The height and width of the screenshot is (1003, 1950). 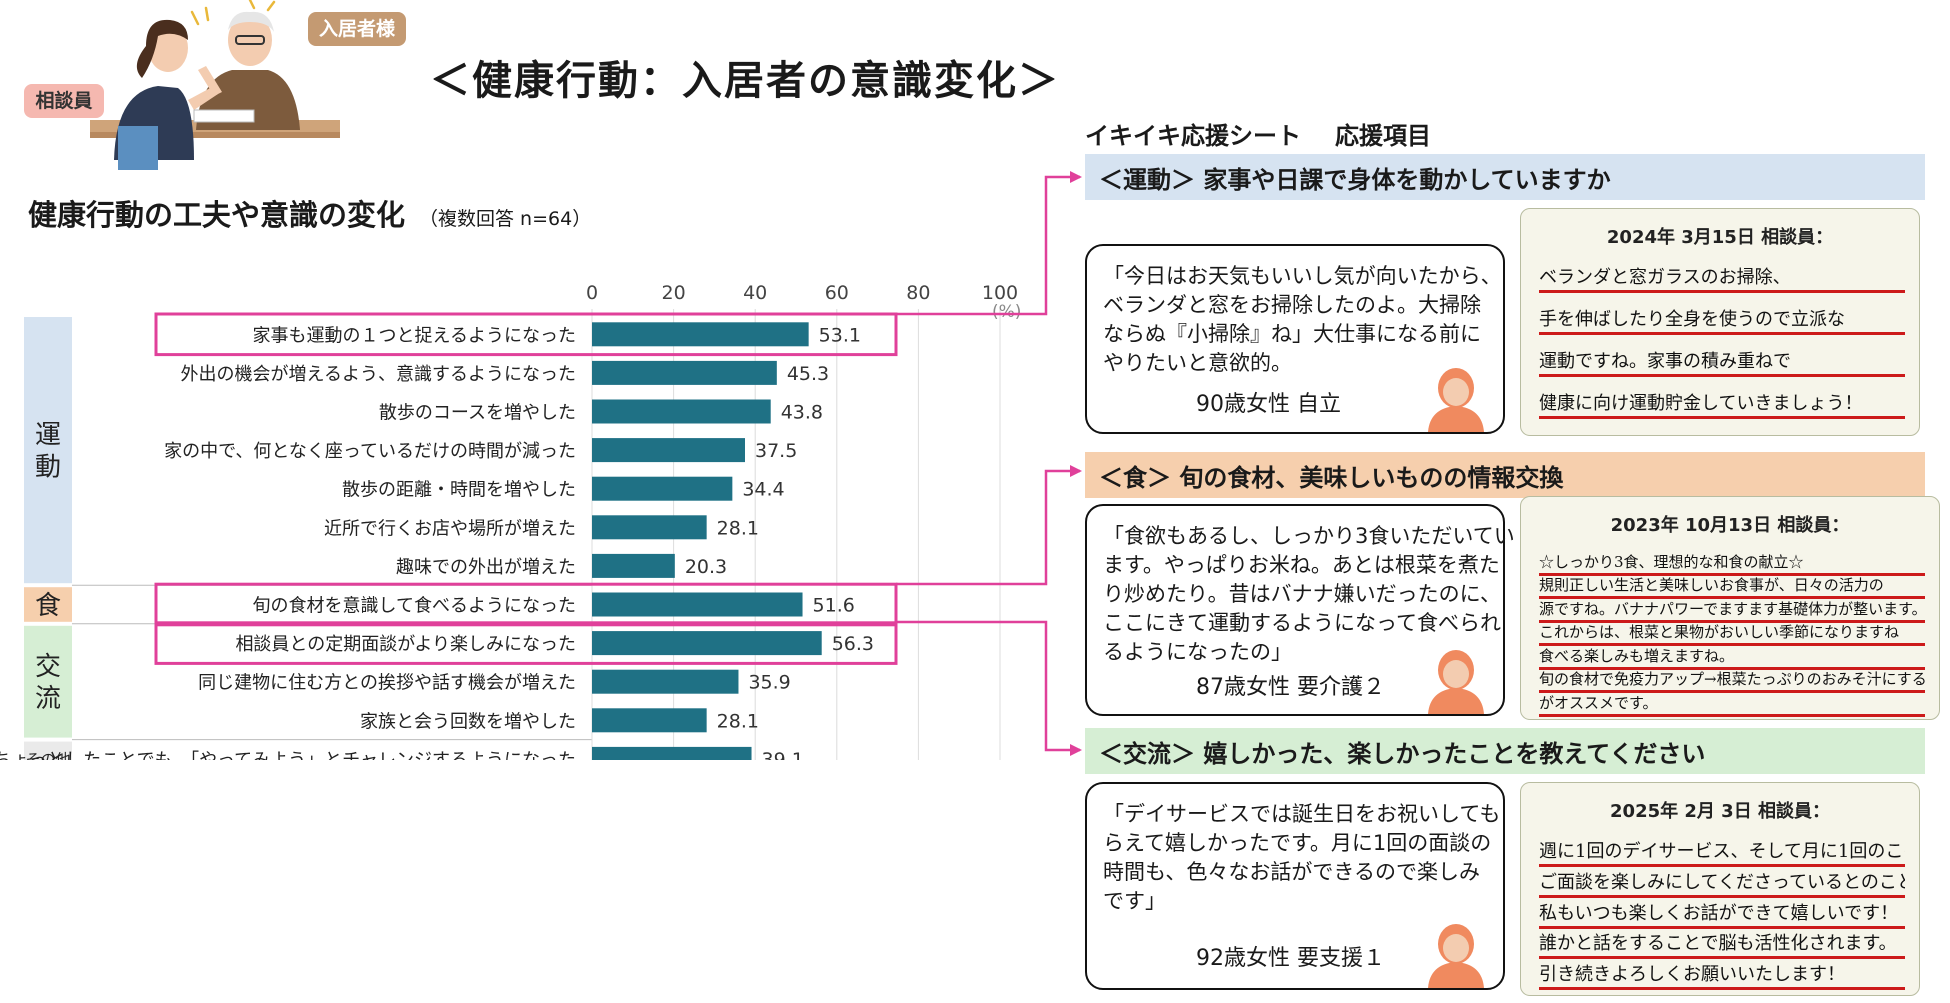 What do you see at coordinates (755, 293) in the screenshot?
I see `x-tick-label-2: 40` at bounding box center [755, 293].